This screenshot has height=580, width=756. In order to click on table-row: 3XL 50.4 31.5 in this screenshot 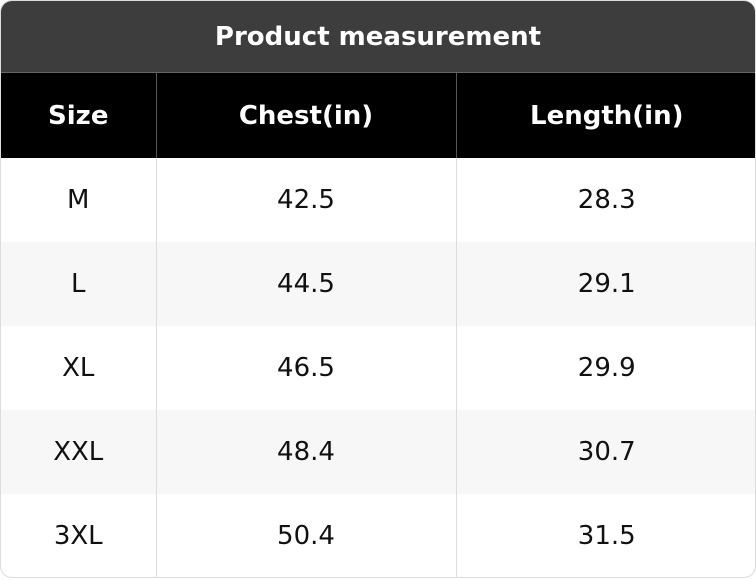, I will do `click(378, 535)`.